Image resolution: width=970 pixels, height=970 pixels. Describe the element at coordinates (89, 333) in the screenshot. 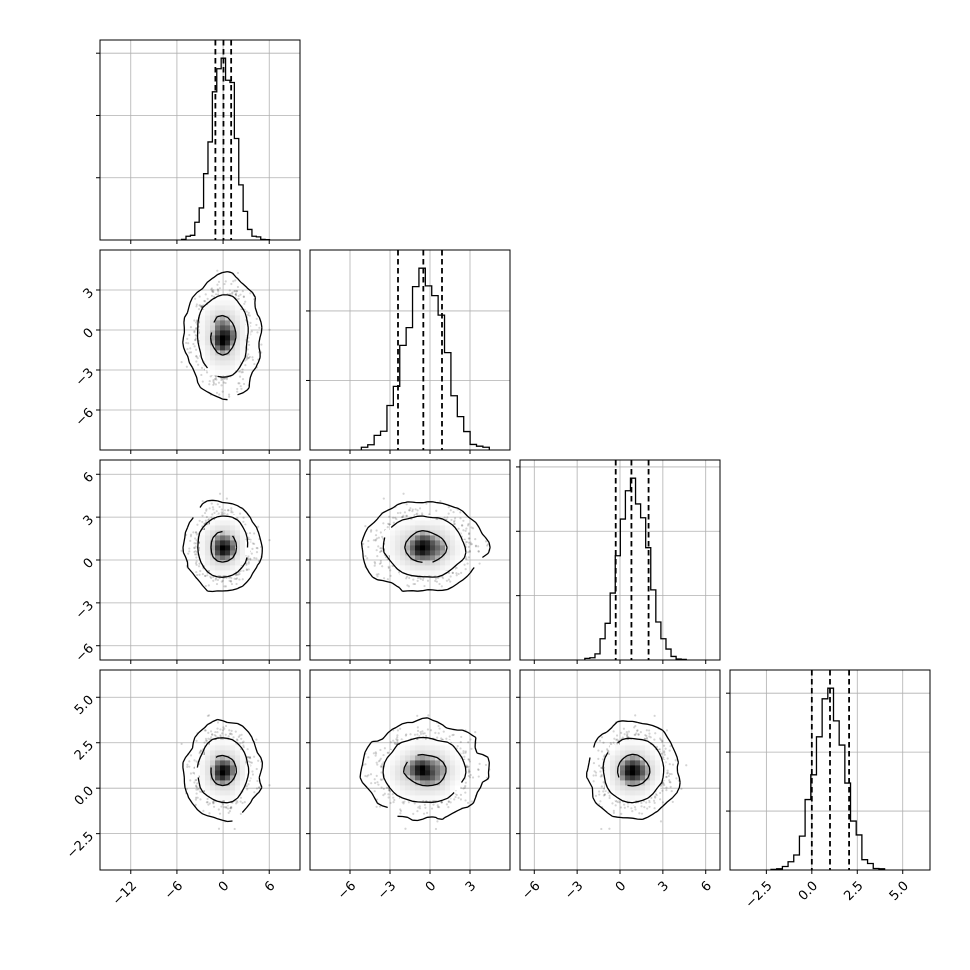

I see `y-tick-label: 0` at that location.